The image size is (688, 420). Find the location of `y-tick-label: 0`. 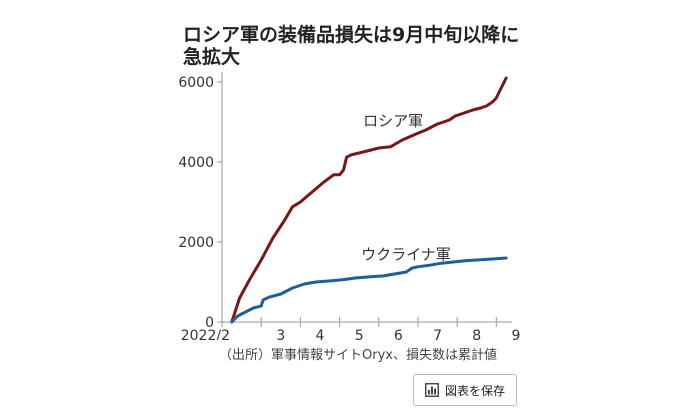

y-tick-label: 0 is located at coordinates (209, 323).